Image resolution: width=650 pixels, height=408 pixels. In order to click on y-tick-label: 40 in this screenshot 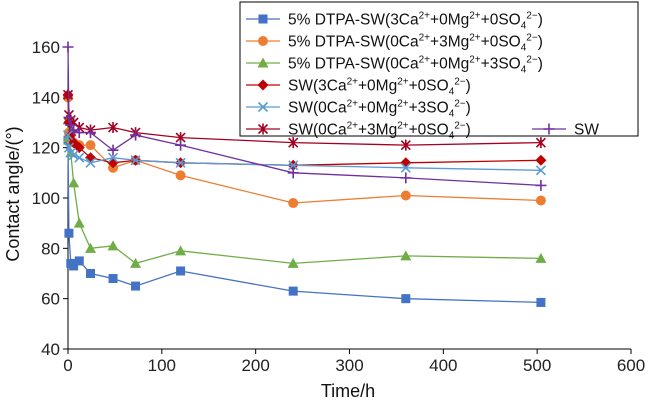, I will do `click(50, 349)`.